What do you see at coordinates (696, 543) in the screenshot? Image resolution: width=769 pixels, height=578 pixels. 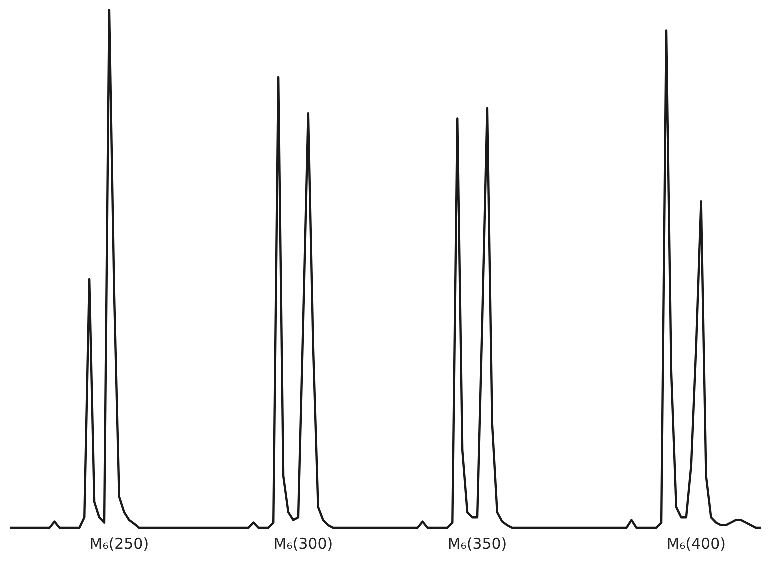 I see `x-tick-label: M₆(400)` at bounding box center [696, 543].